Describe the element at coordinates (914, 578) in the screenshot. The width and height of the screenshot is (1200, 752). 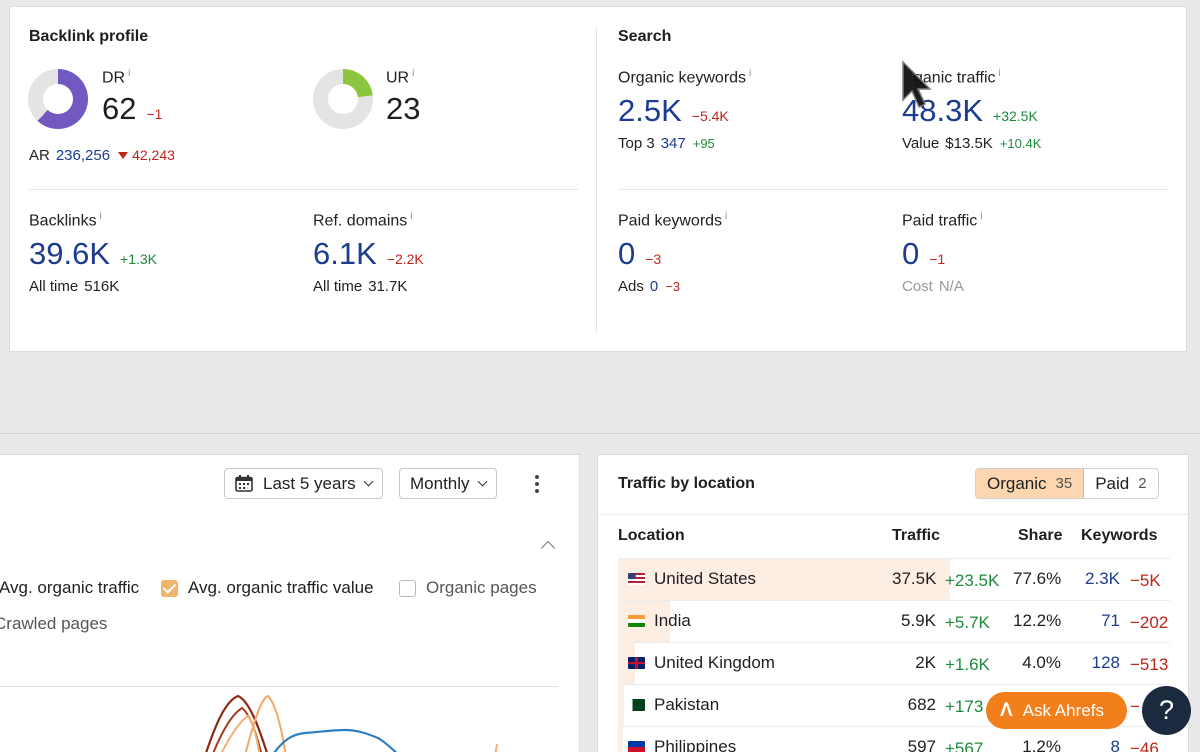
I see `traffic-value: 37.5K` at that location.